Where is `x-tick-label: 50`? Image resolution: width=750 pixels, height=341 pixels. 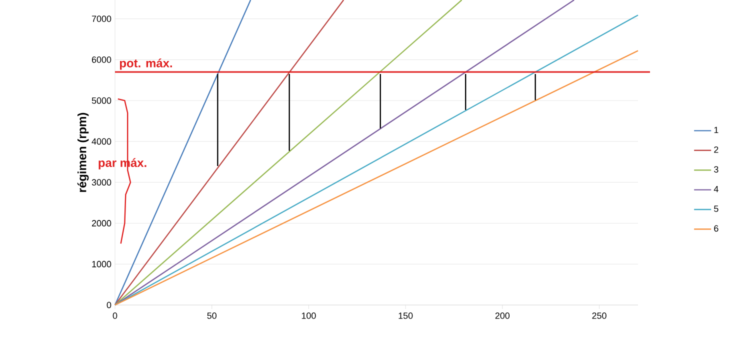 x-tick-label: 50 is located at coordinates (211, 315).